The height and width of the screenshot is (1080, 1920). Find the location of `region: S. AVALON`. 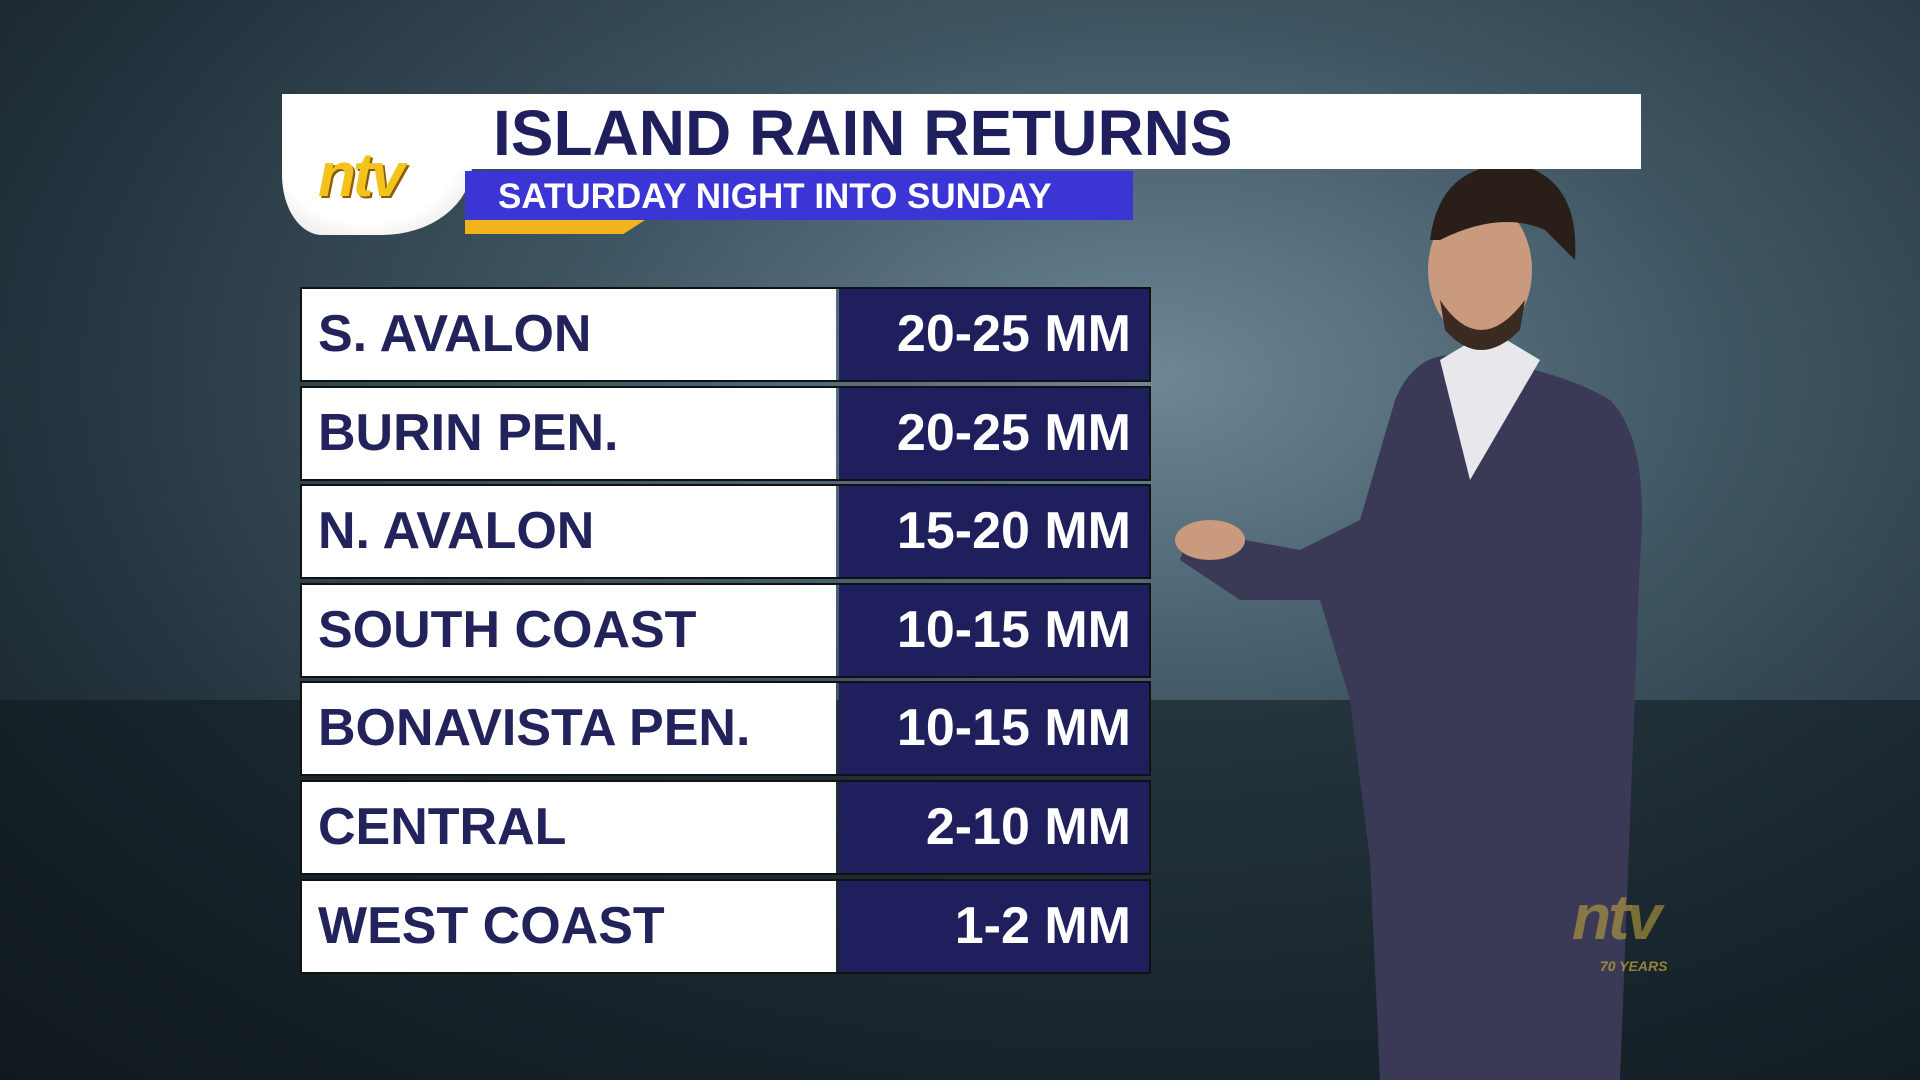

region: S. AVALON is located at coordinates (569, 334).